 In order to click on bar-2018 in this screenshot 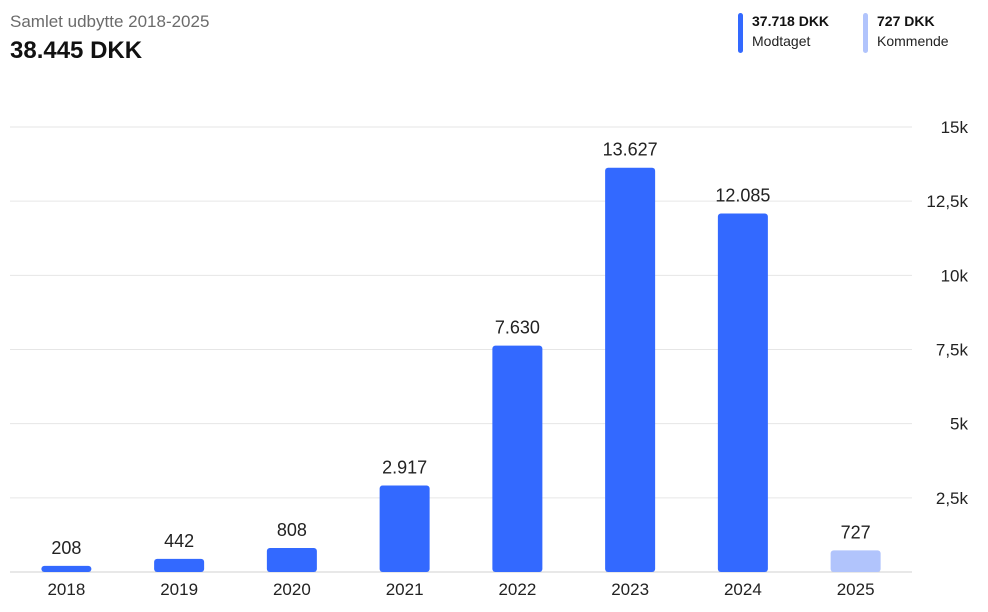, I will do `click(66, 568)`.